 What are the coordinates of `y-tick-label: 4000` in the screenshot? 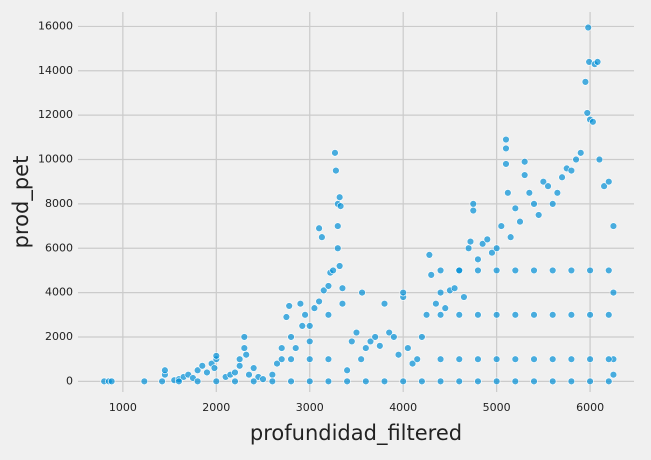 It's located at (59, 292).